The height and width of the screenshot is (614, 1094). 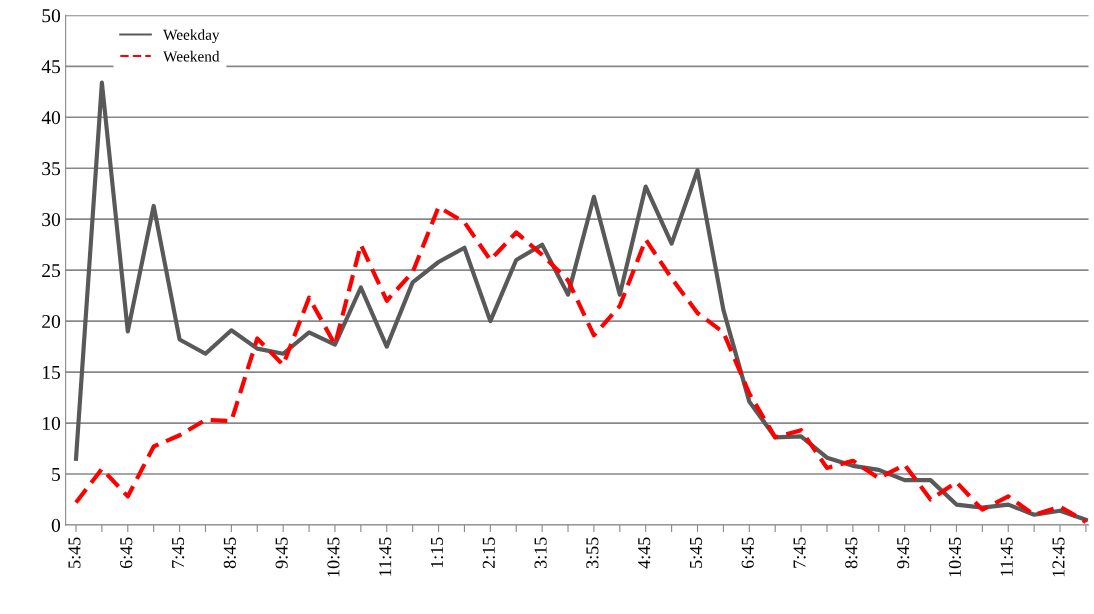 What do you see at coordinates (51, 169) in the screenshot?
I see `y-tick-label: 35` at bounding box center [51, 169].